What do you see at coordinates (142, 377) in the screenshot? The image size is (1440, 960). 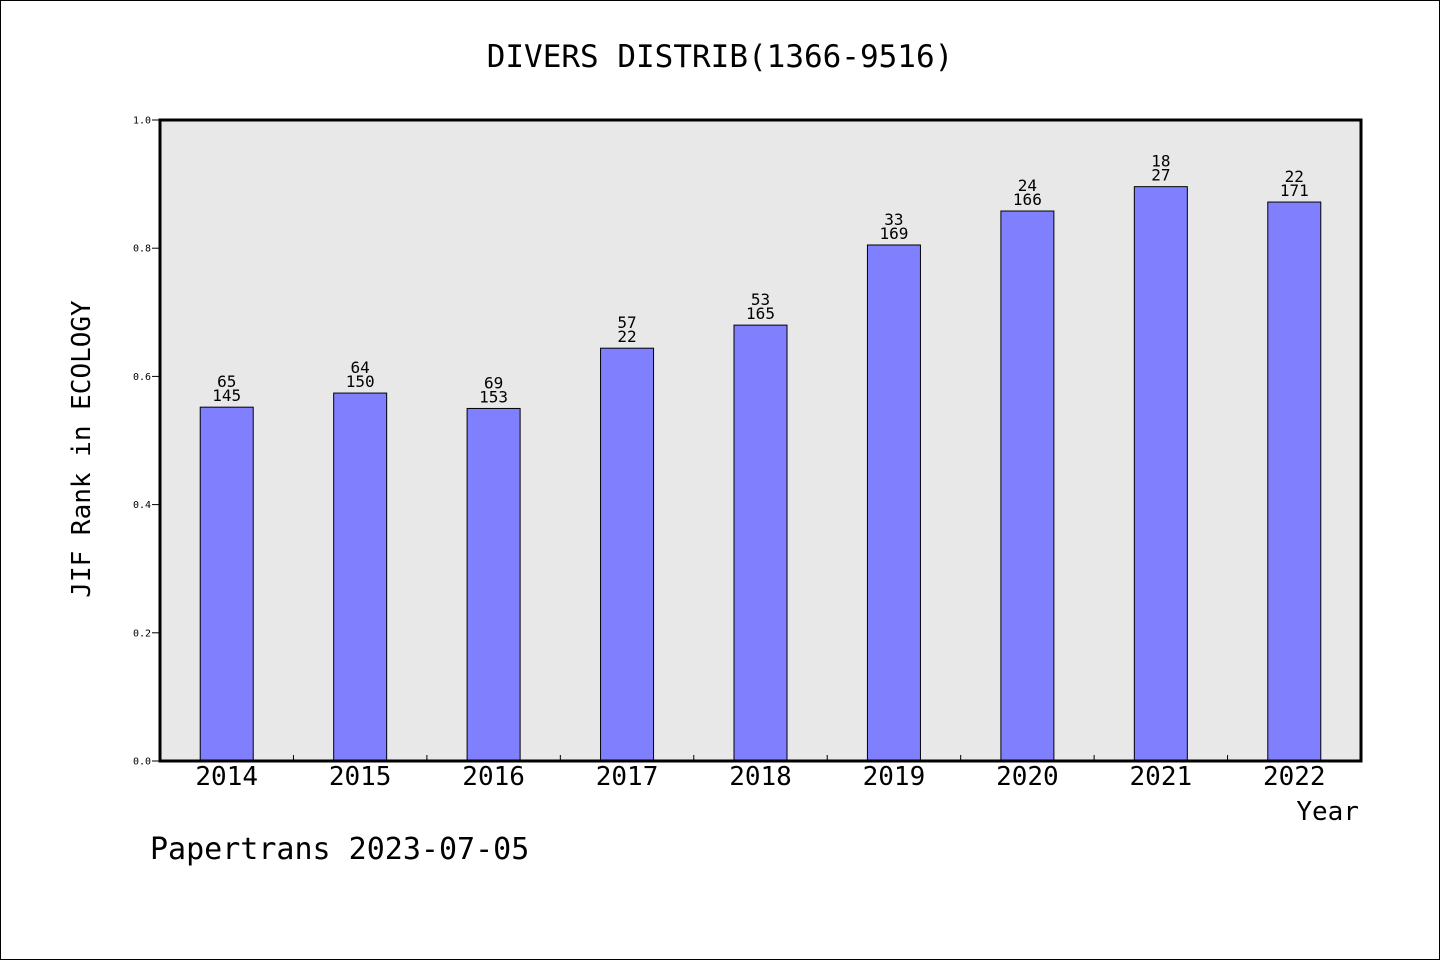 I see `y-tick-label: 0.6` at bounding box center [142, 377].